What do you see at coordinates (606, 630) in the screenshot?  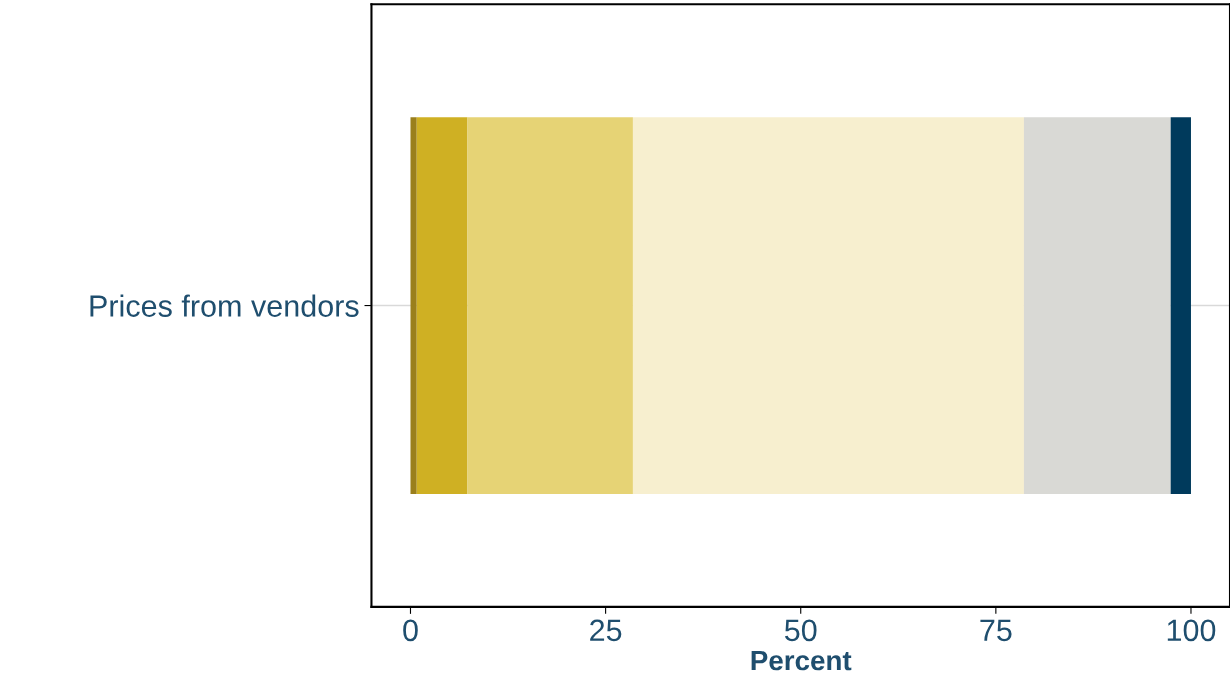 I see `x-tick-label: 25` at bounding box center [606, 630].